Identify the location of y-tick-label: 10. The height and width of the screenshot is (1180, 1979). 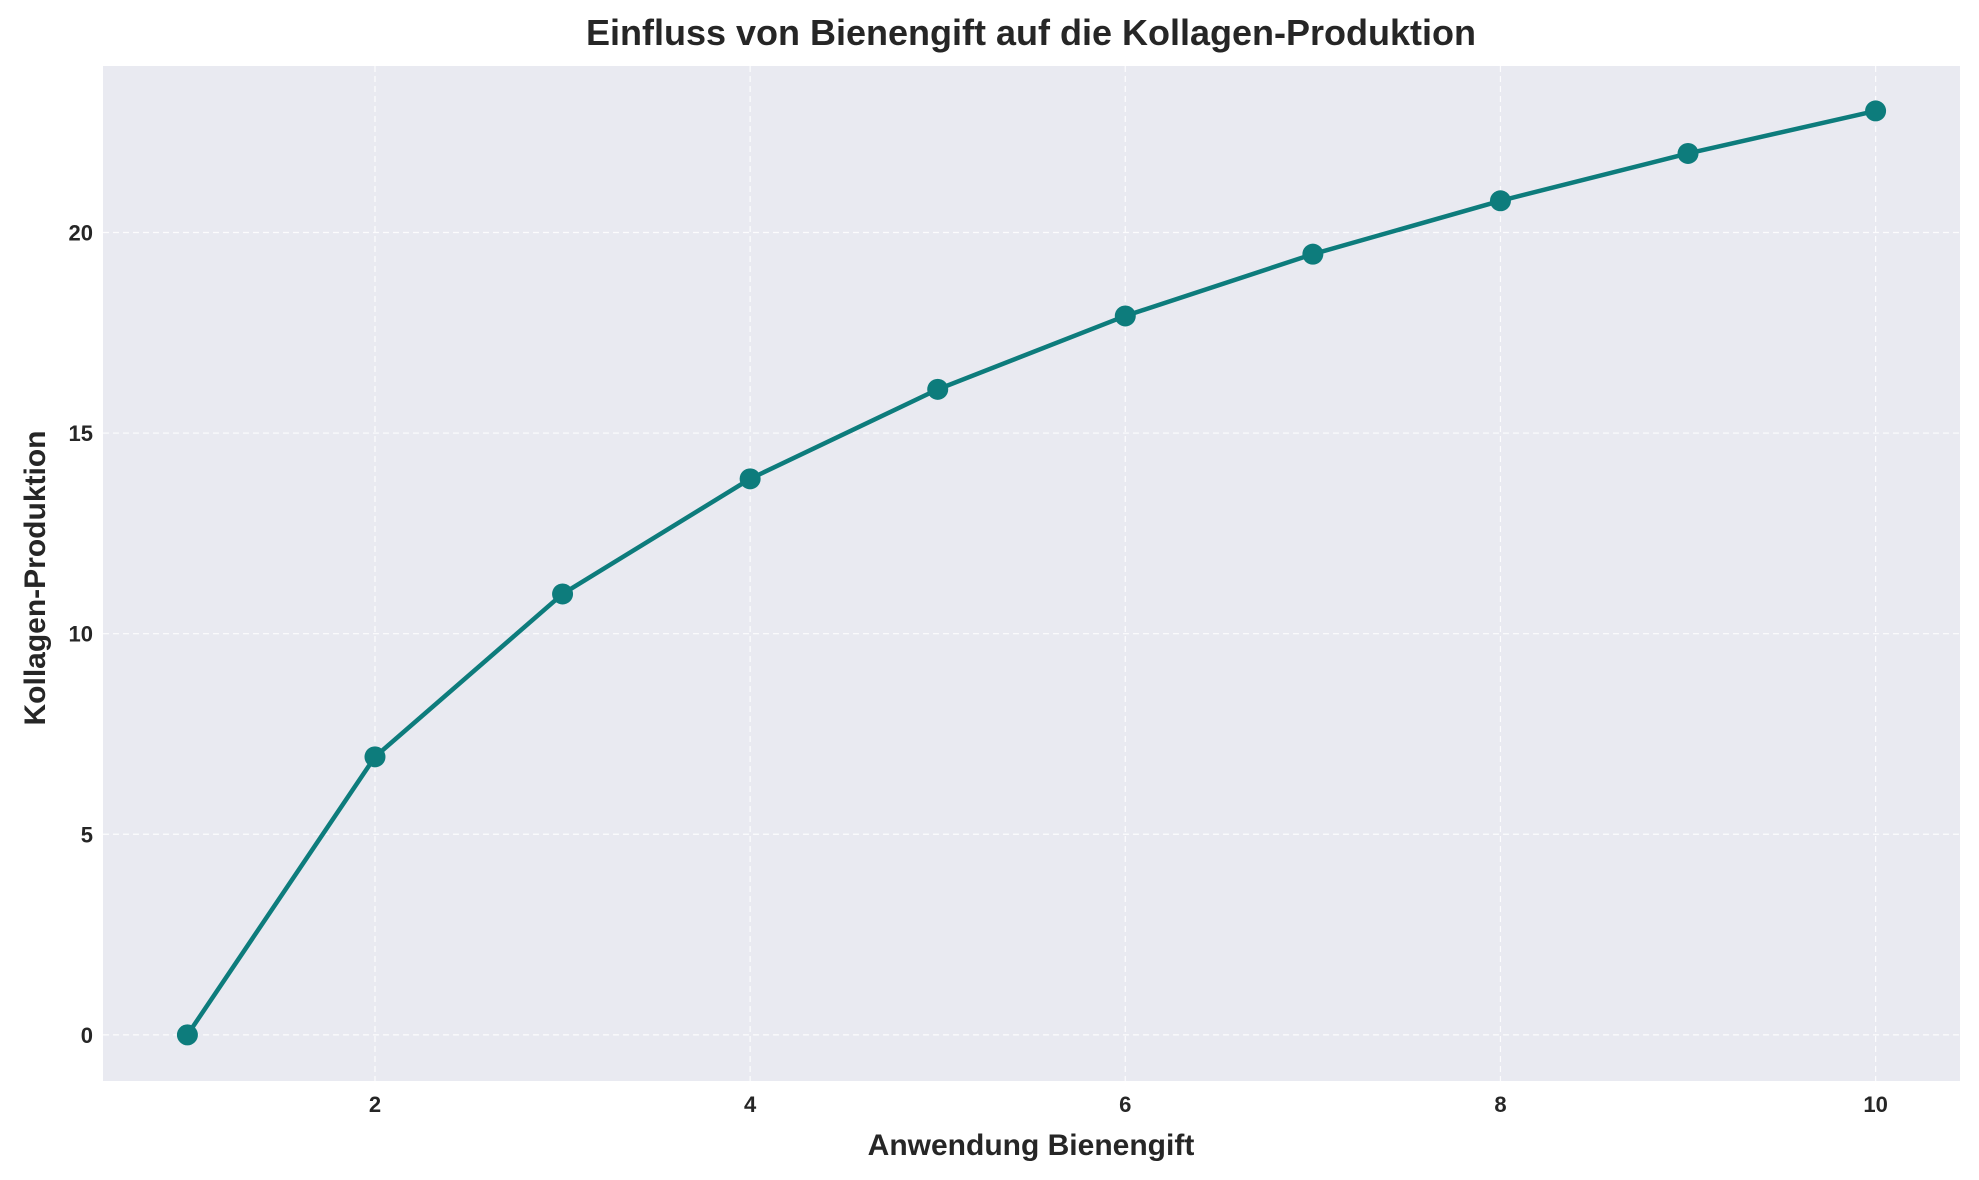
(81, 634).